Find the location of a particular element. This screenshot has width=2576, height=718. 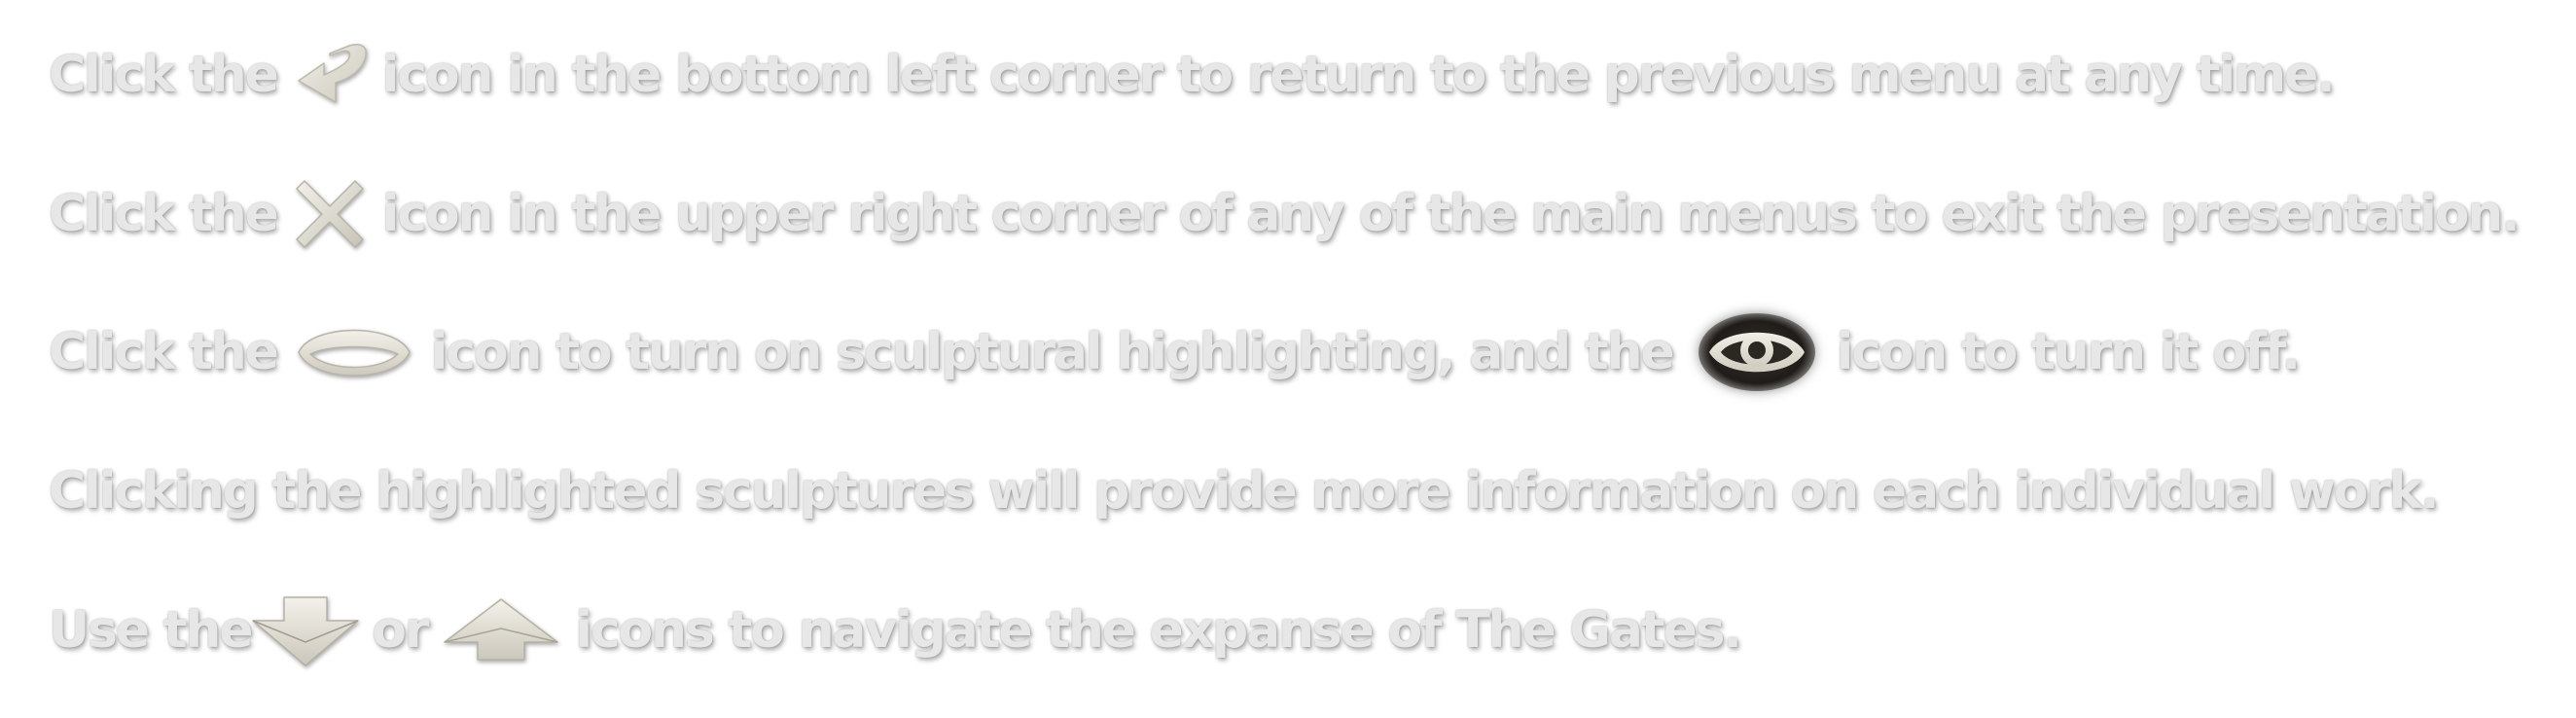

back-arrow-icon is located at coordinates (330, 75).